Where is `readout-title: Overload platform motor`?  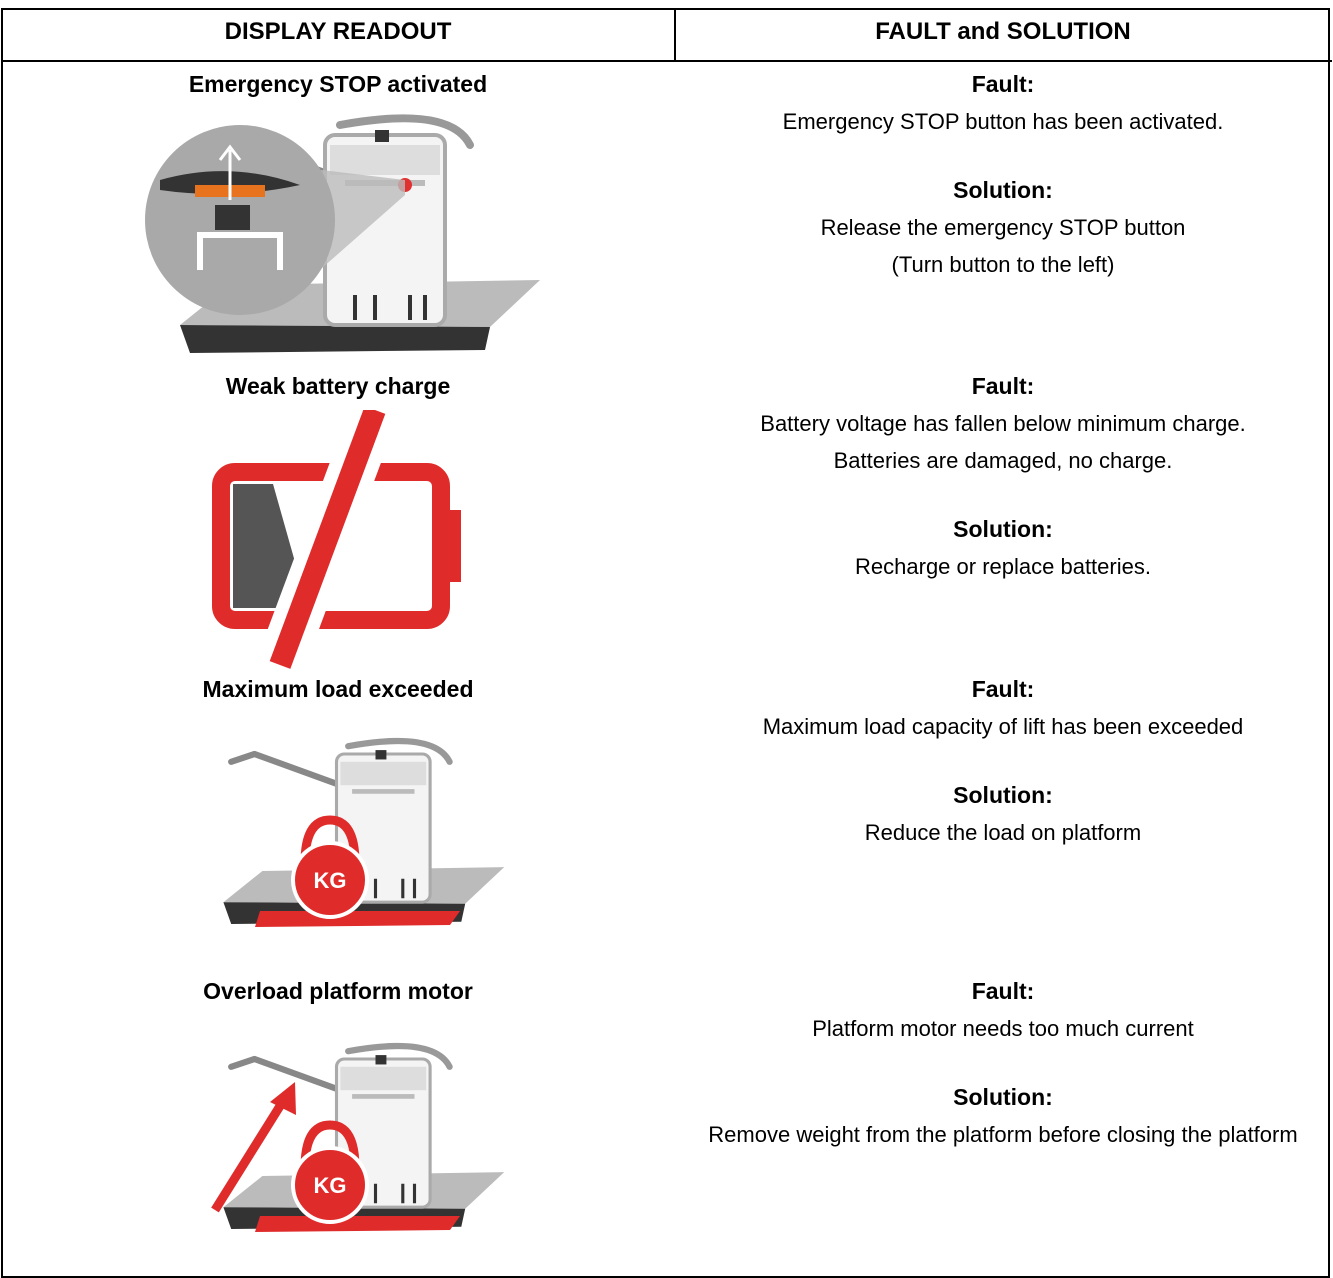
readout-title: Overload platform motor is located at coordinates (338, 991).